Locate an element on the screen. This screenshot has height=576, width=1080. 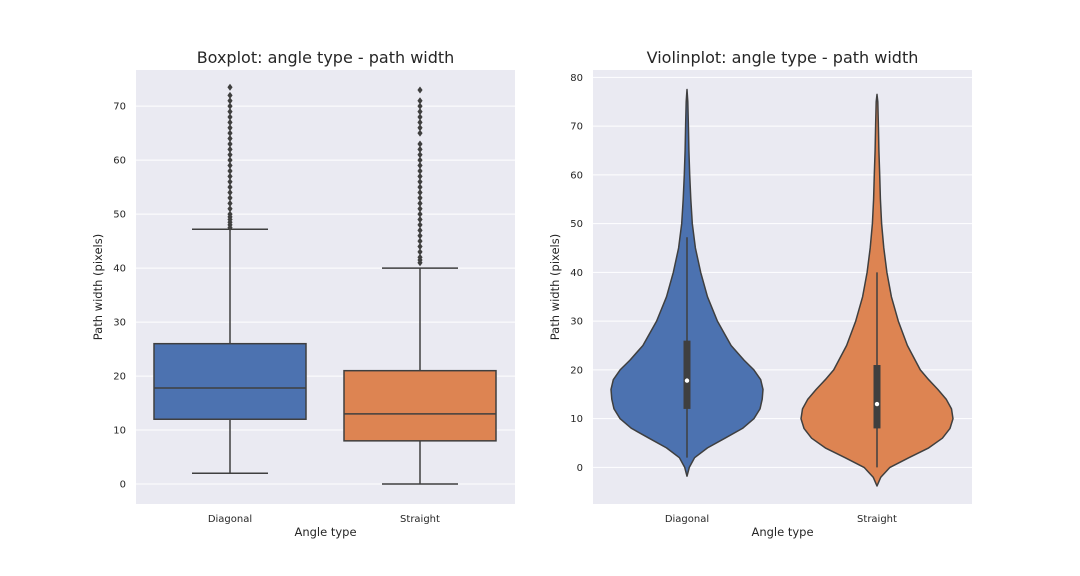
violin-straight is located at coordinates (877, 290).